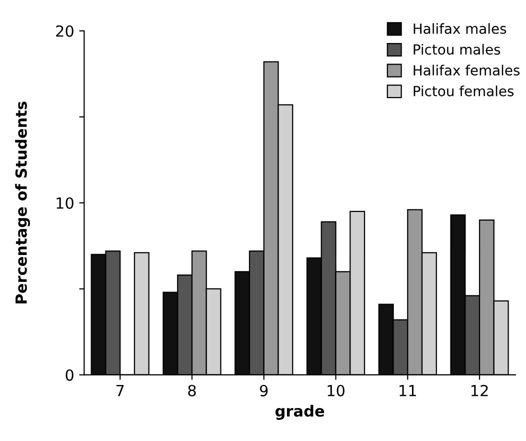 Image resolution: width=526 pixels, height=441 pixels. Describe the element at coordinates (408, 390) in the screenshot. I see `x-tick-label: 11` at that location.